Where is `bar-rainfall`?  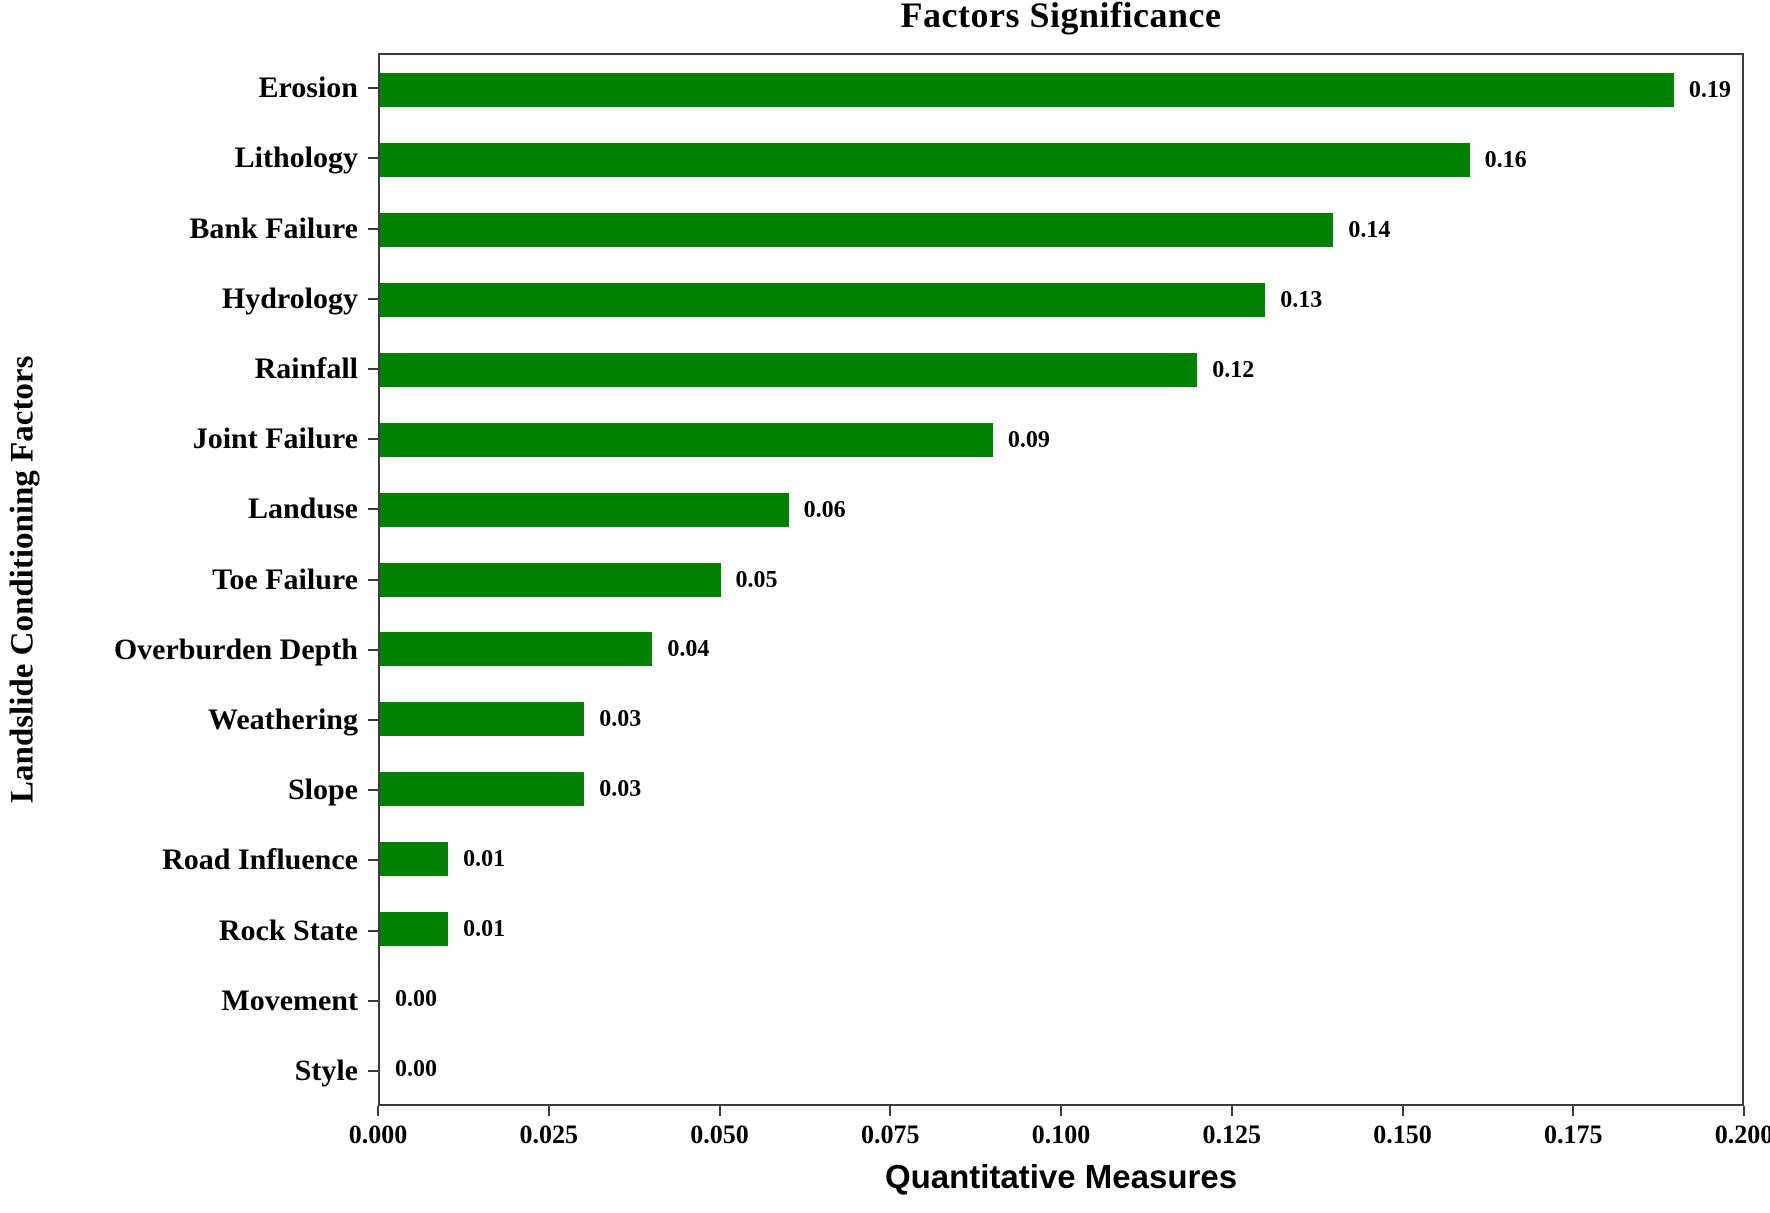 bar-rainfall is located at coordinates (789, 369).